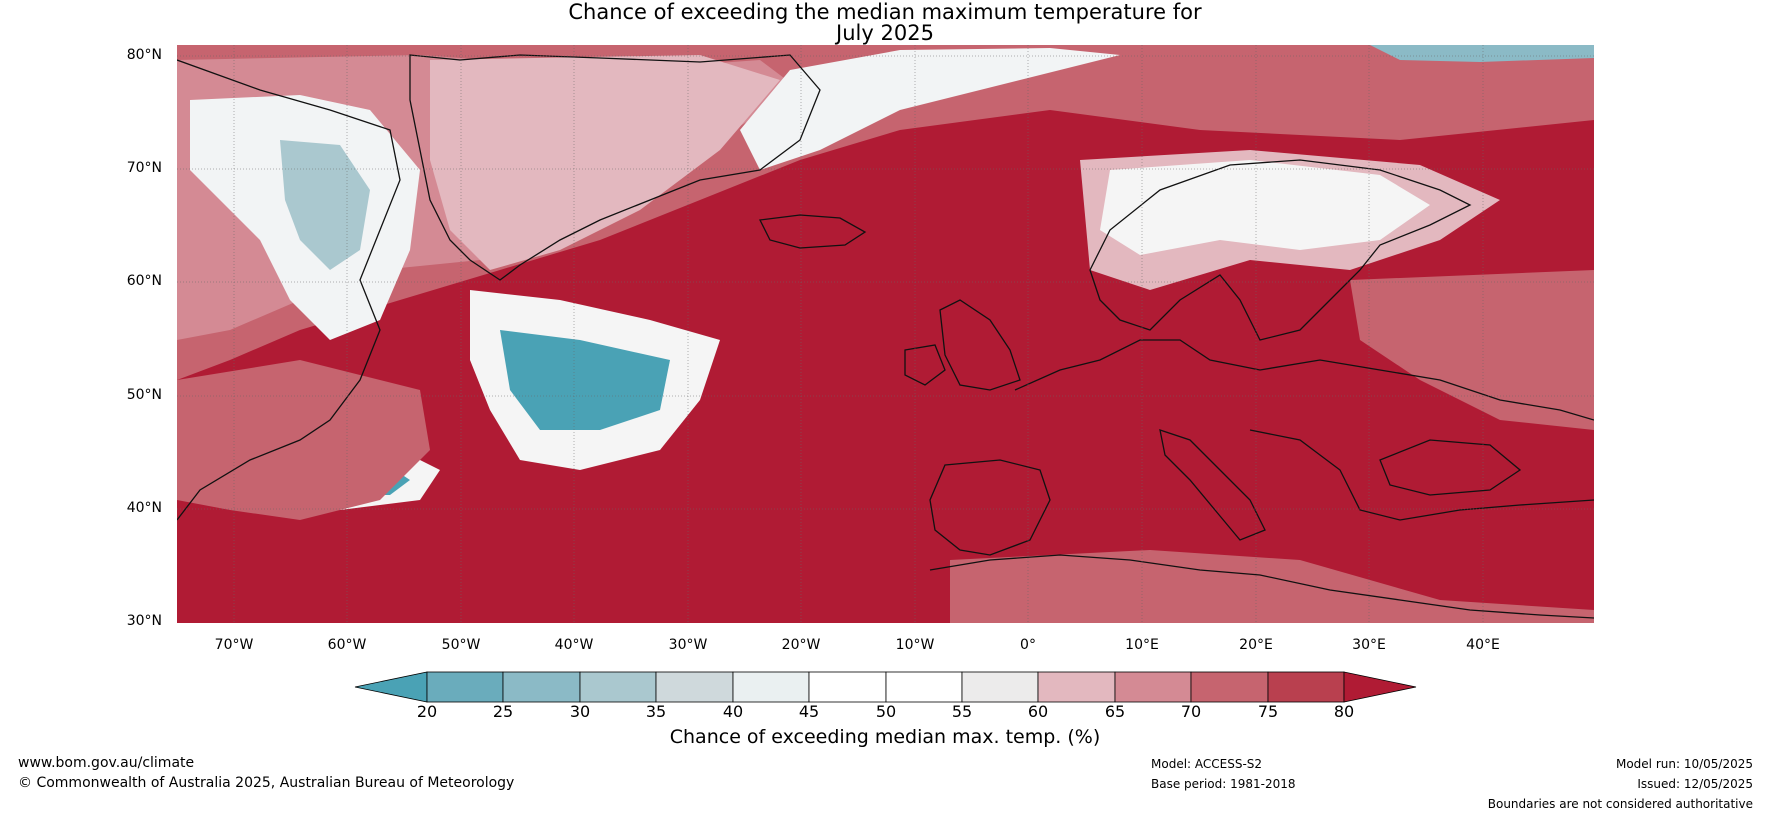  What do you see at coordinates (990, 507) in the screenshot?
I see `coastline-iberia` at bounding box center [990, 507].